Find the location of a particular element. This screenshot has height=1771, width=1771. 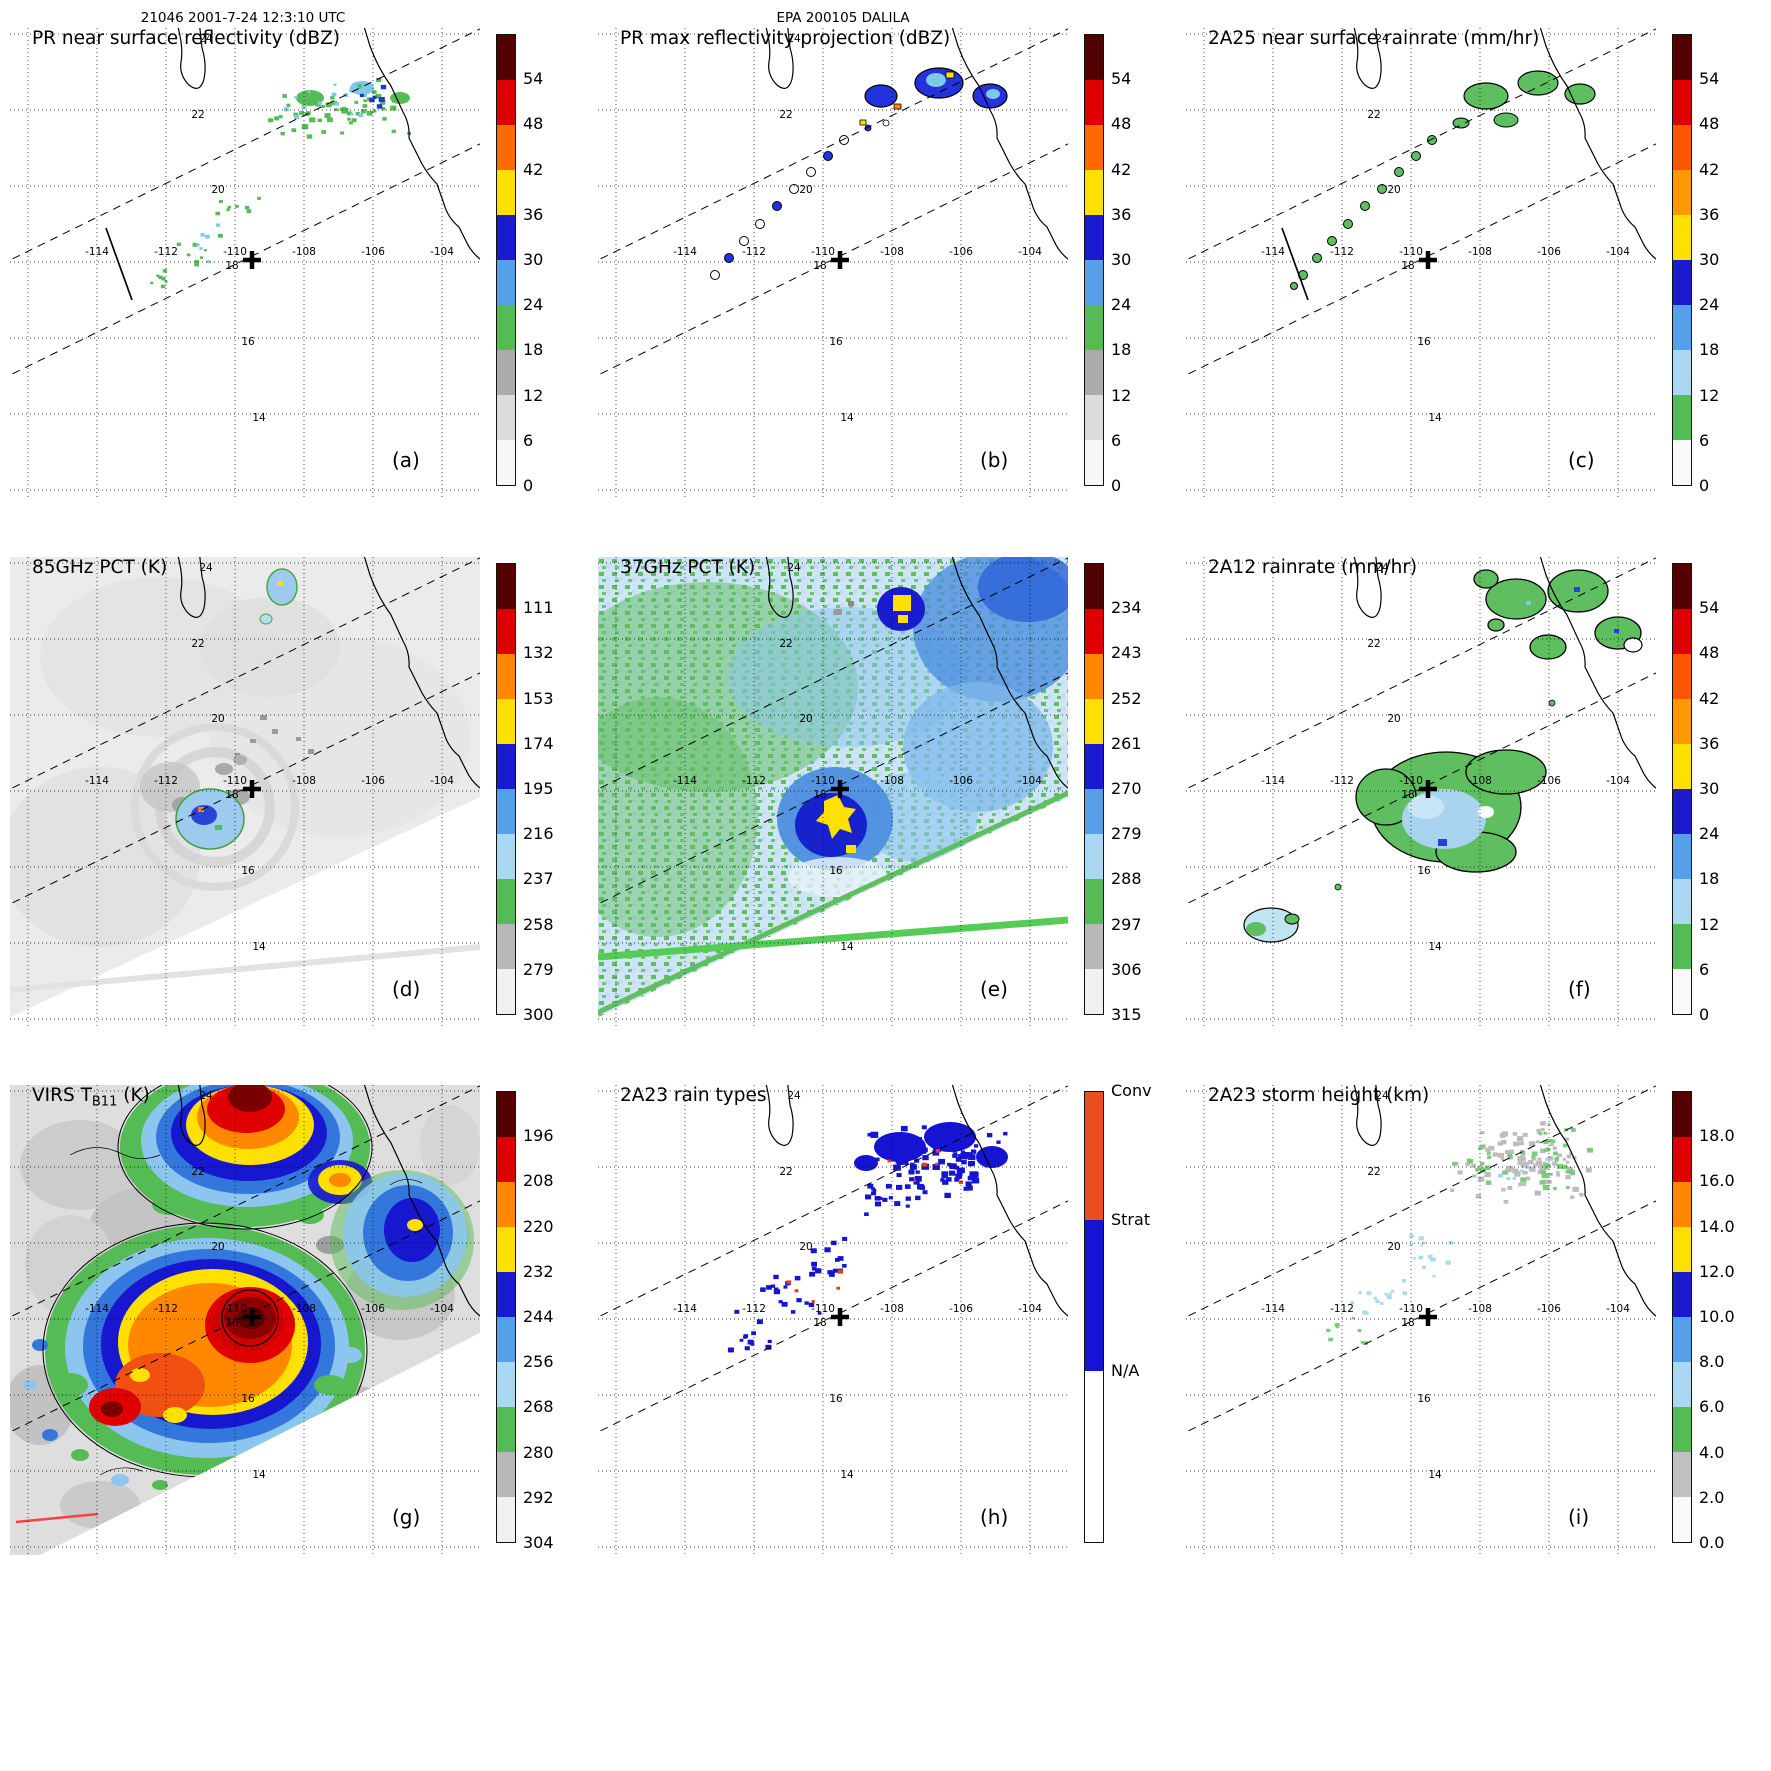

colorbar-tick-label: Conv is located at coordinates (1131, 1090).